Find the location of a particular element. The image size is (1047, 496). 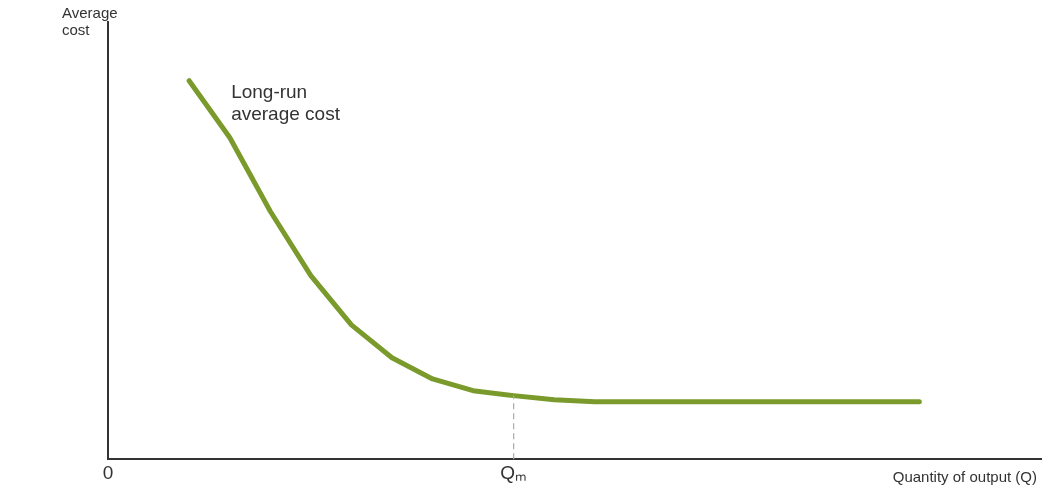

x-axis-title: Quantity of output (Q) is located at coordinates (964, 476).